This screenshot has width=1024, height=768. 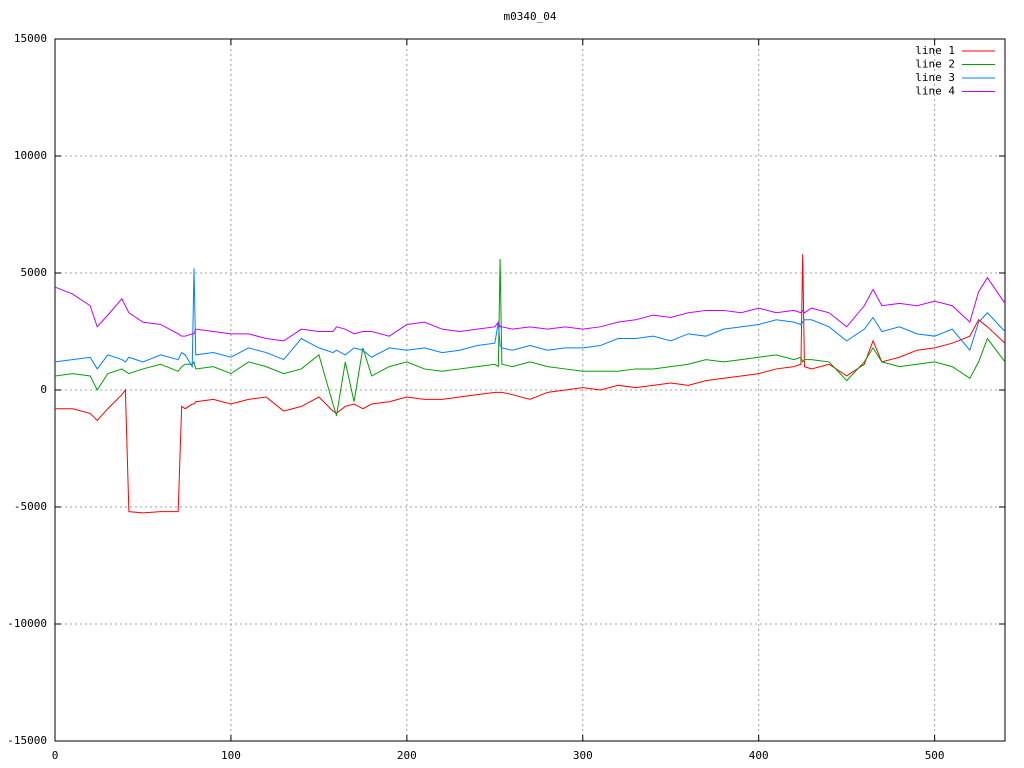 I want to click on x-tick-label: 400, so click(x=759, y=755).